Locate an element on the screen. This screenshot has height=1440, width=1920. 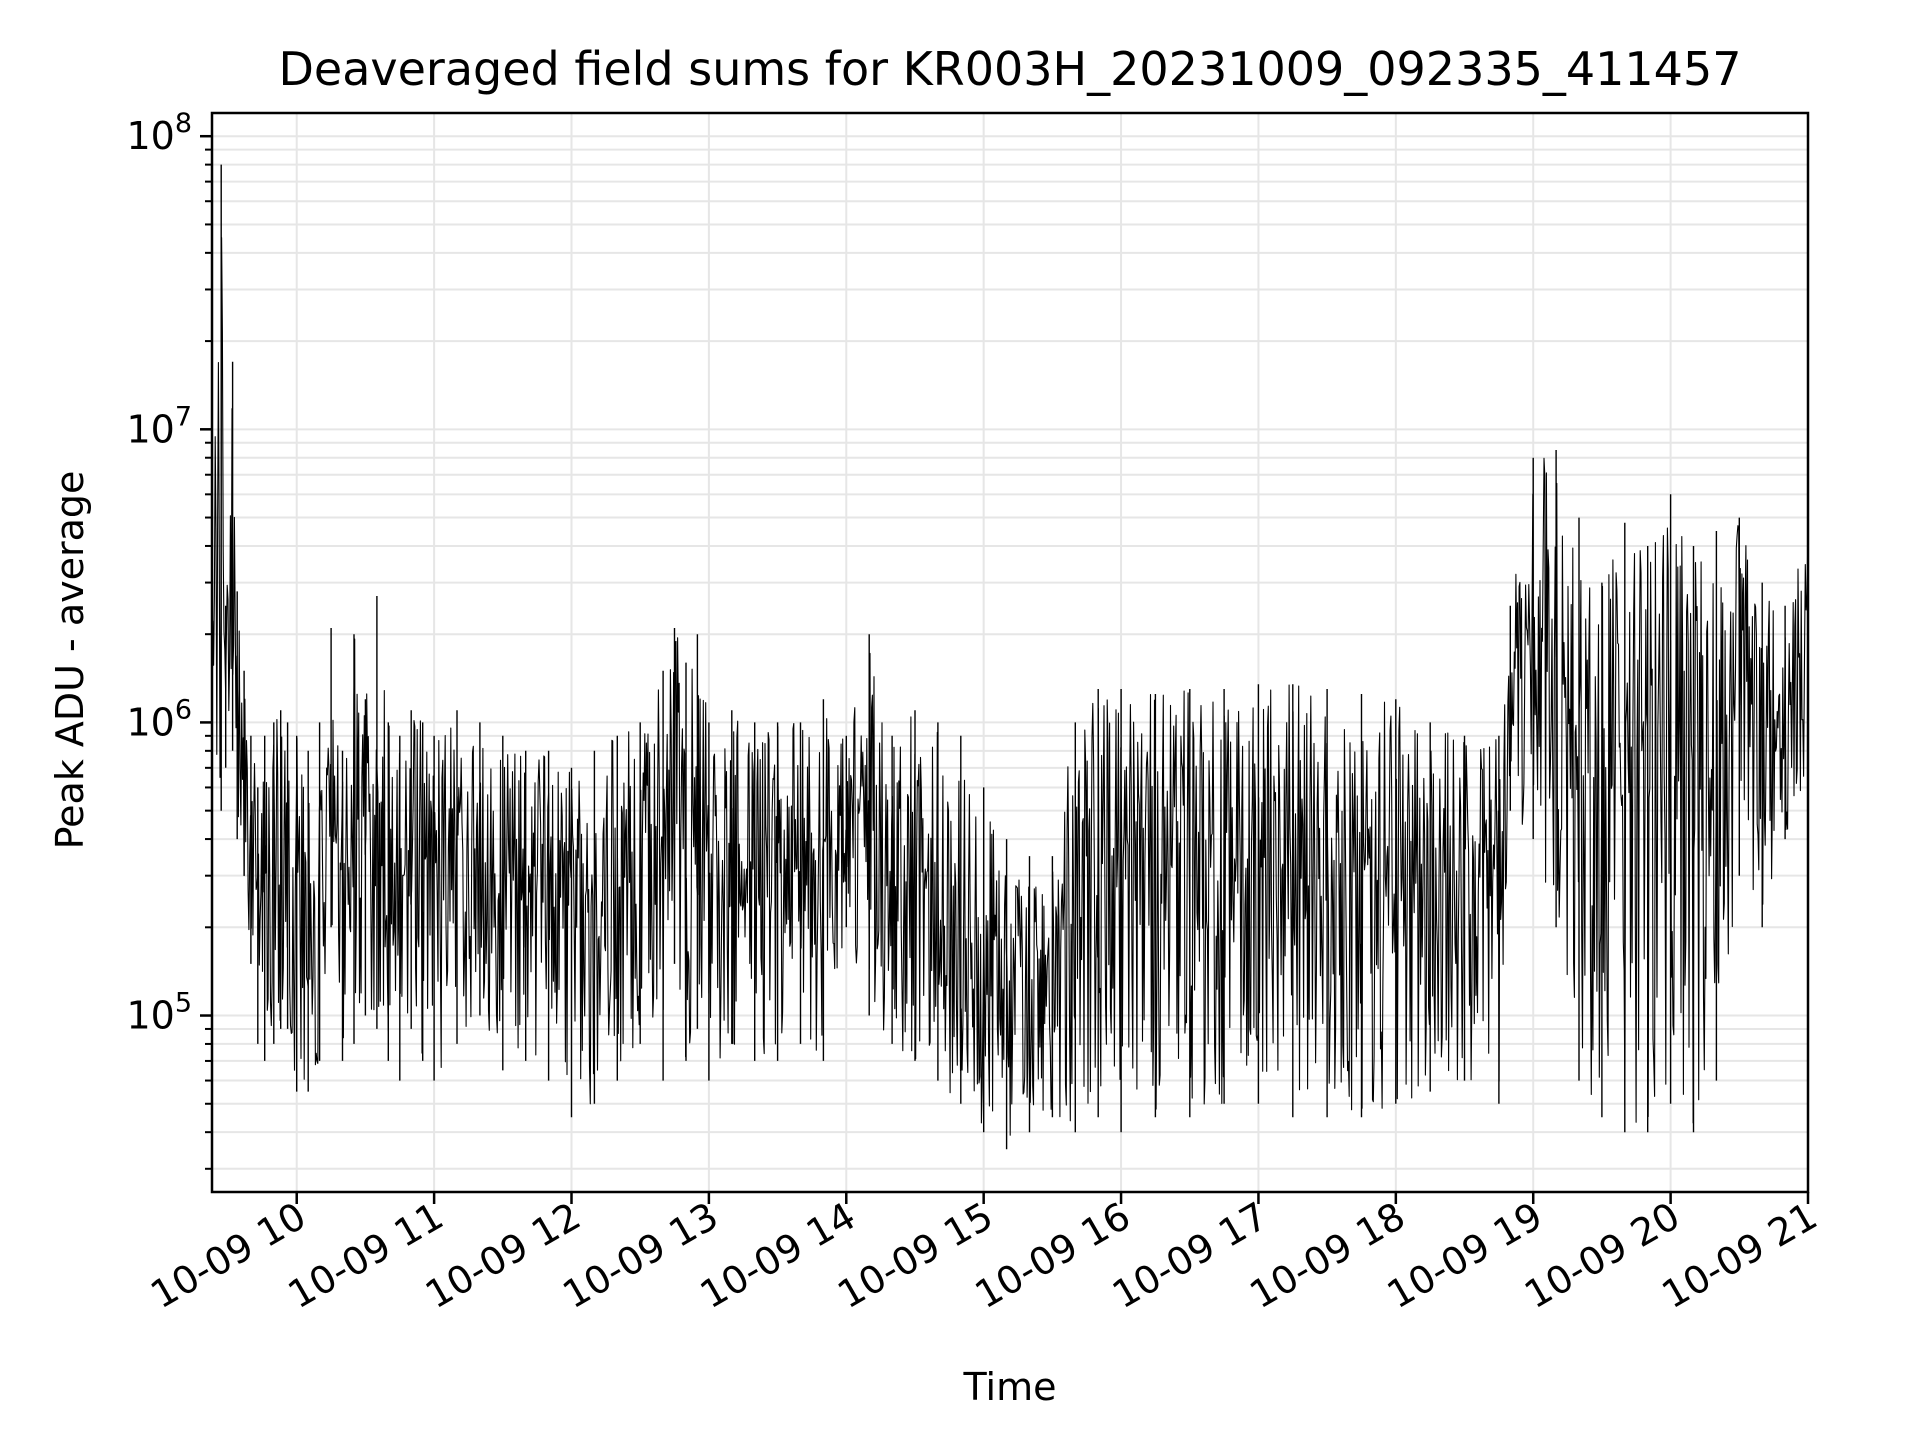
x-tick-label: 10-09 15 is located at coordinates (915, 1256).